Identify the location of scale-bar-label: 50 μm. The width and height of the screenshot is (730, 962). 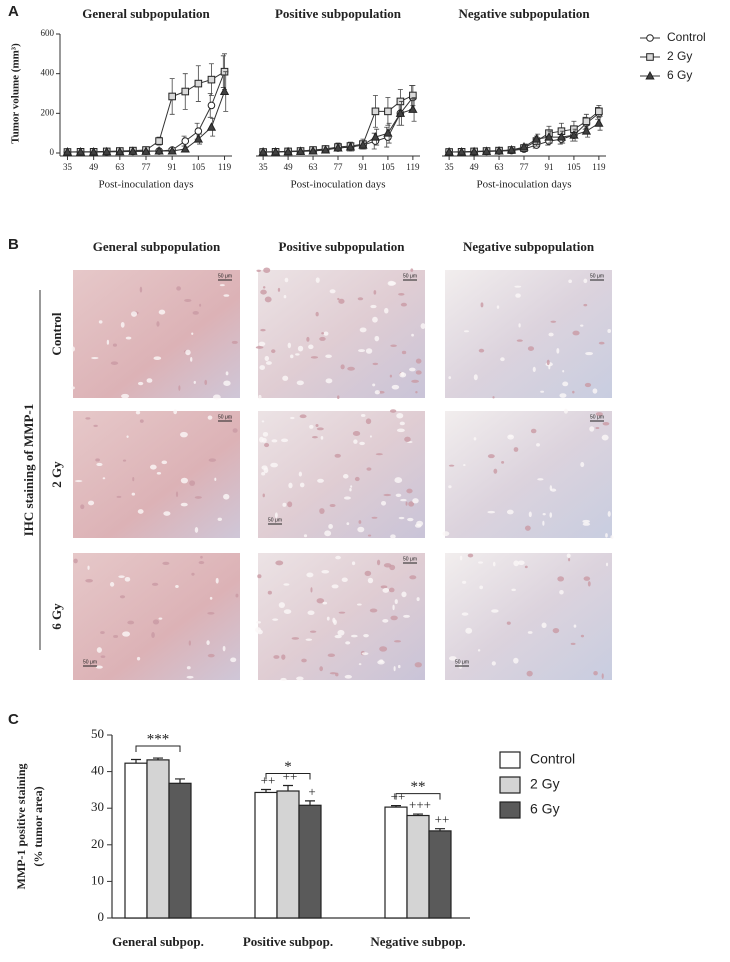
(275, 520).